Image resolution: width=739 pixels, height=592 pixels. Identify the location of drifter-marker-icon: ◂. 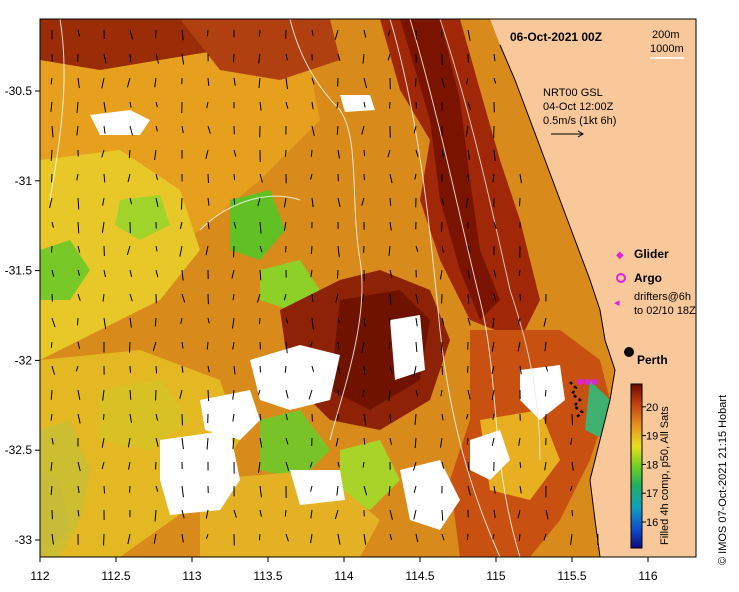
(617, 302).